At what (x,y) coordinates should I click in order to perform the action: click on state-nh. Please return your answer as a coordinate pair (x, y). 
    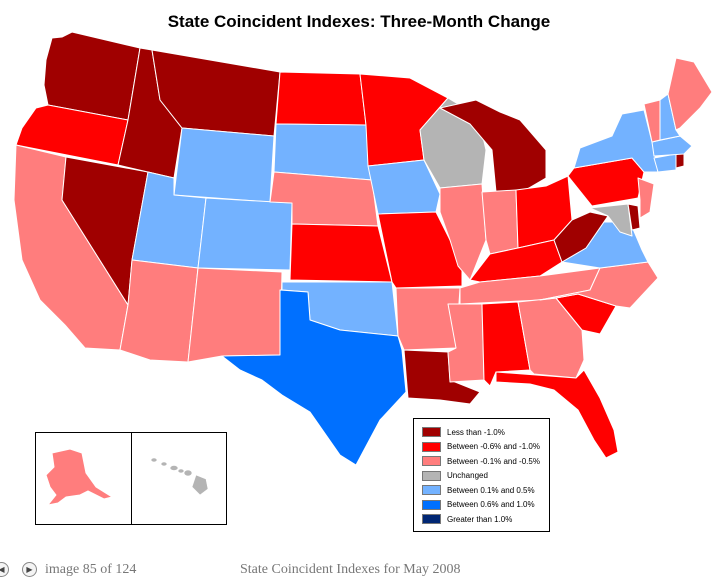
    Looking at the image, I should click on (670, 117).